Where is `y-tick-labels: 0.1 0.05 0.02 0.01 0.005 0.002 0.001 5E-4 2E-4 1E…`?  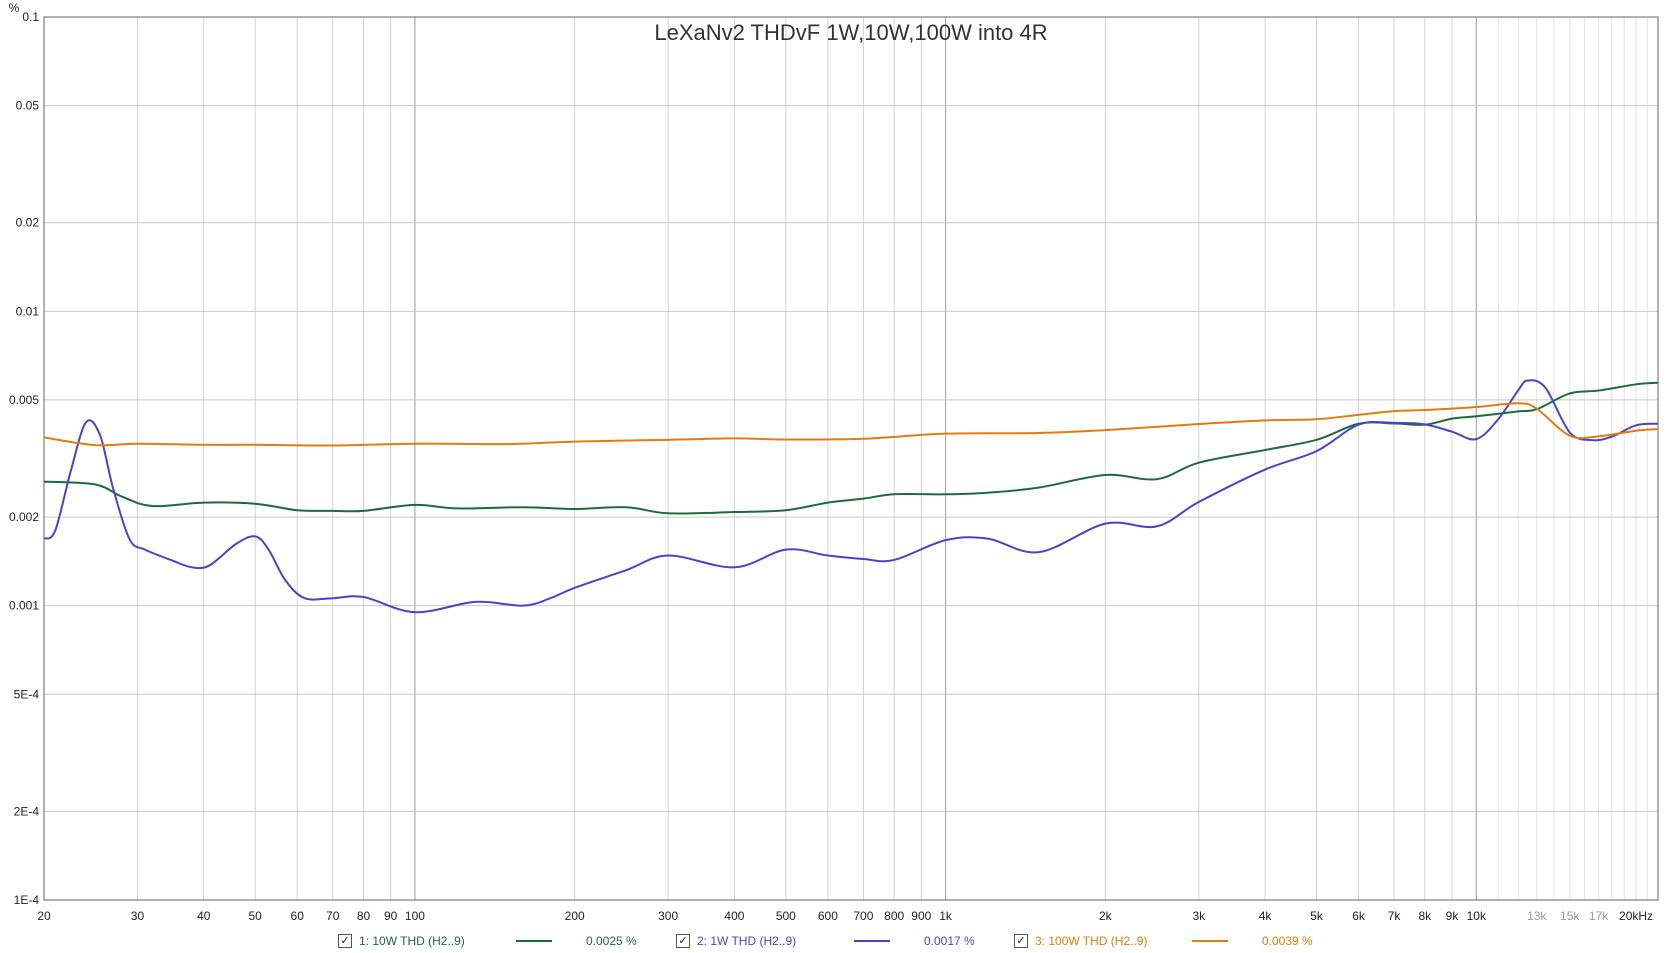
y-tick-labels: 0.1 0.05 0.02 0.01 0.005 0.002 0.001 5E-4 2E-4 1E… is located at coordinates (24, 458).